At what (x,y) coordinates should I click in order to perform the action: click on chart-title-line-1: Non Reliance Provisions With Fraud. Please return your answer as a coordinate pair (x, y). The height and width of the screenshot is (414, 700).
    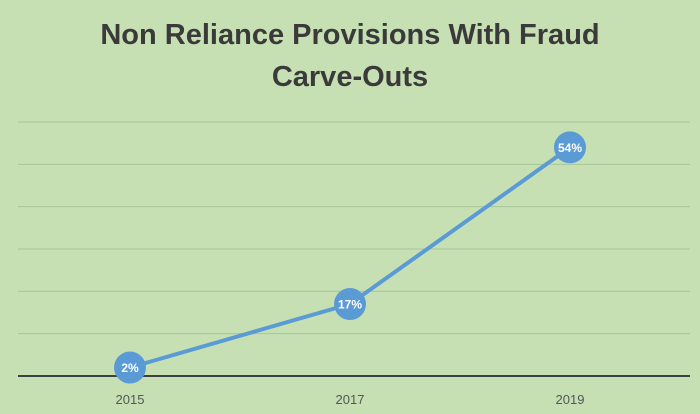
    Looking at the image, I should click on (349, 35).